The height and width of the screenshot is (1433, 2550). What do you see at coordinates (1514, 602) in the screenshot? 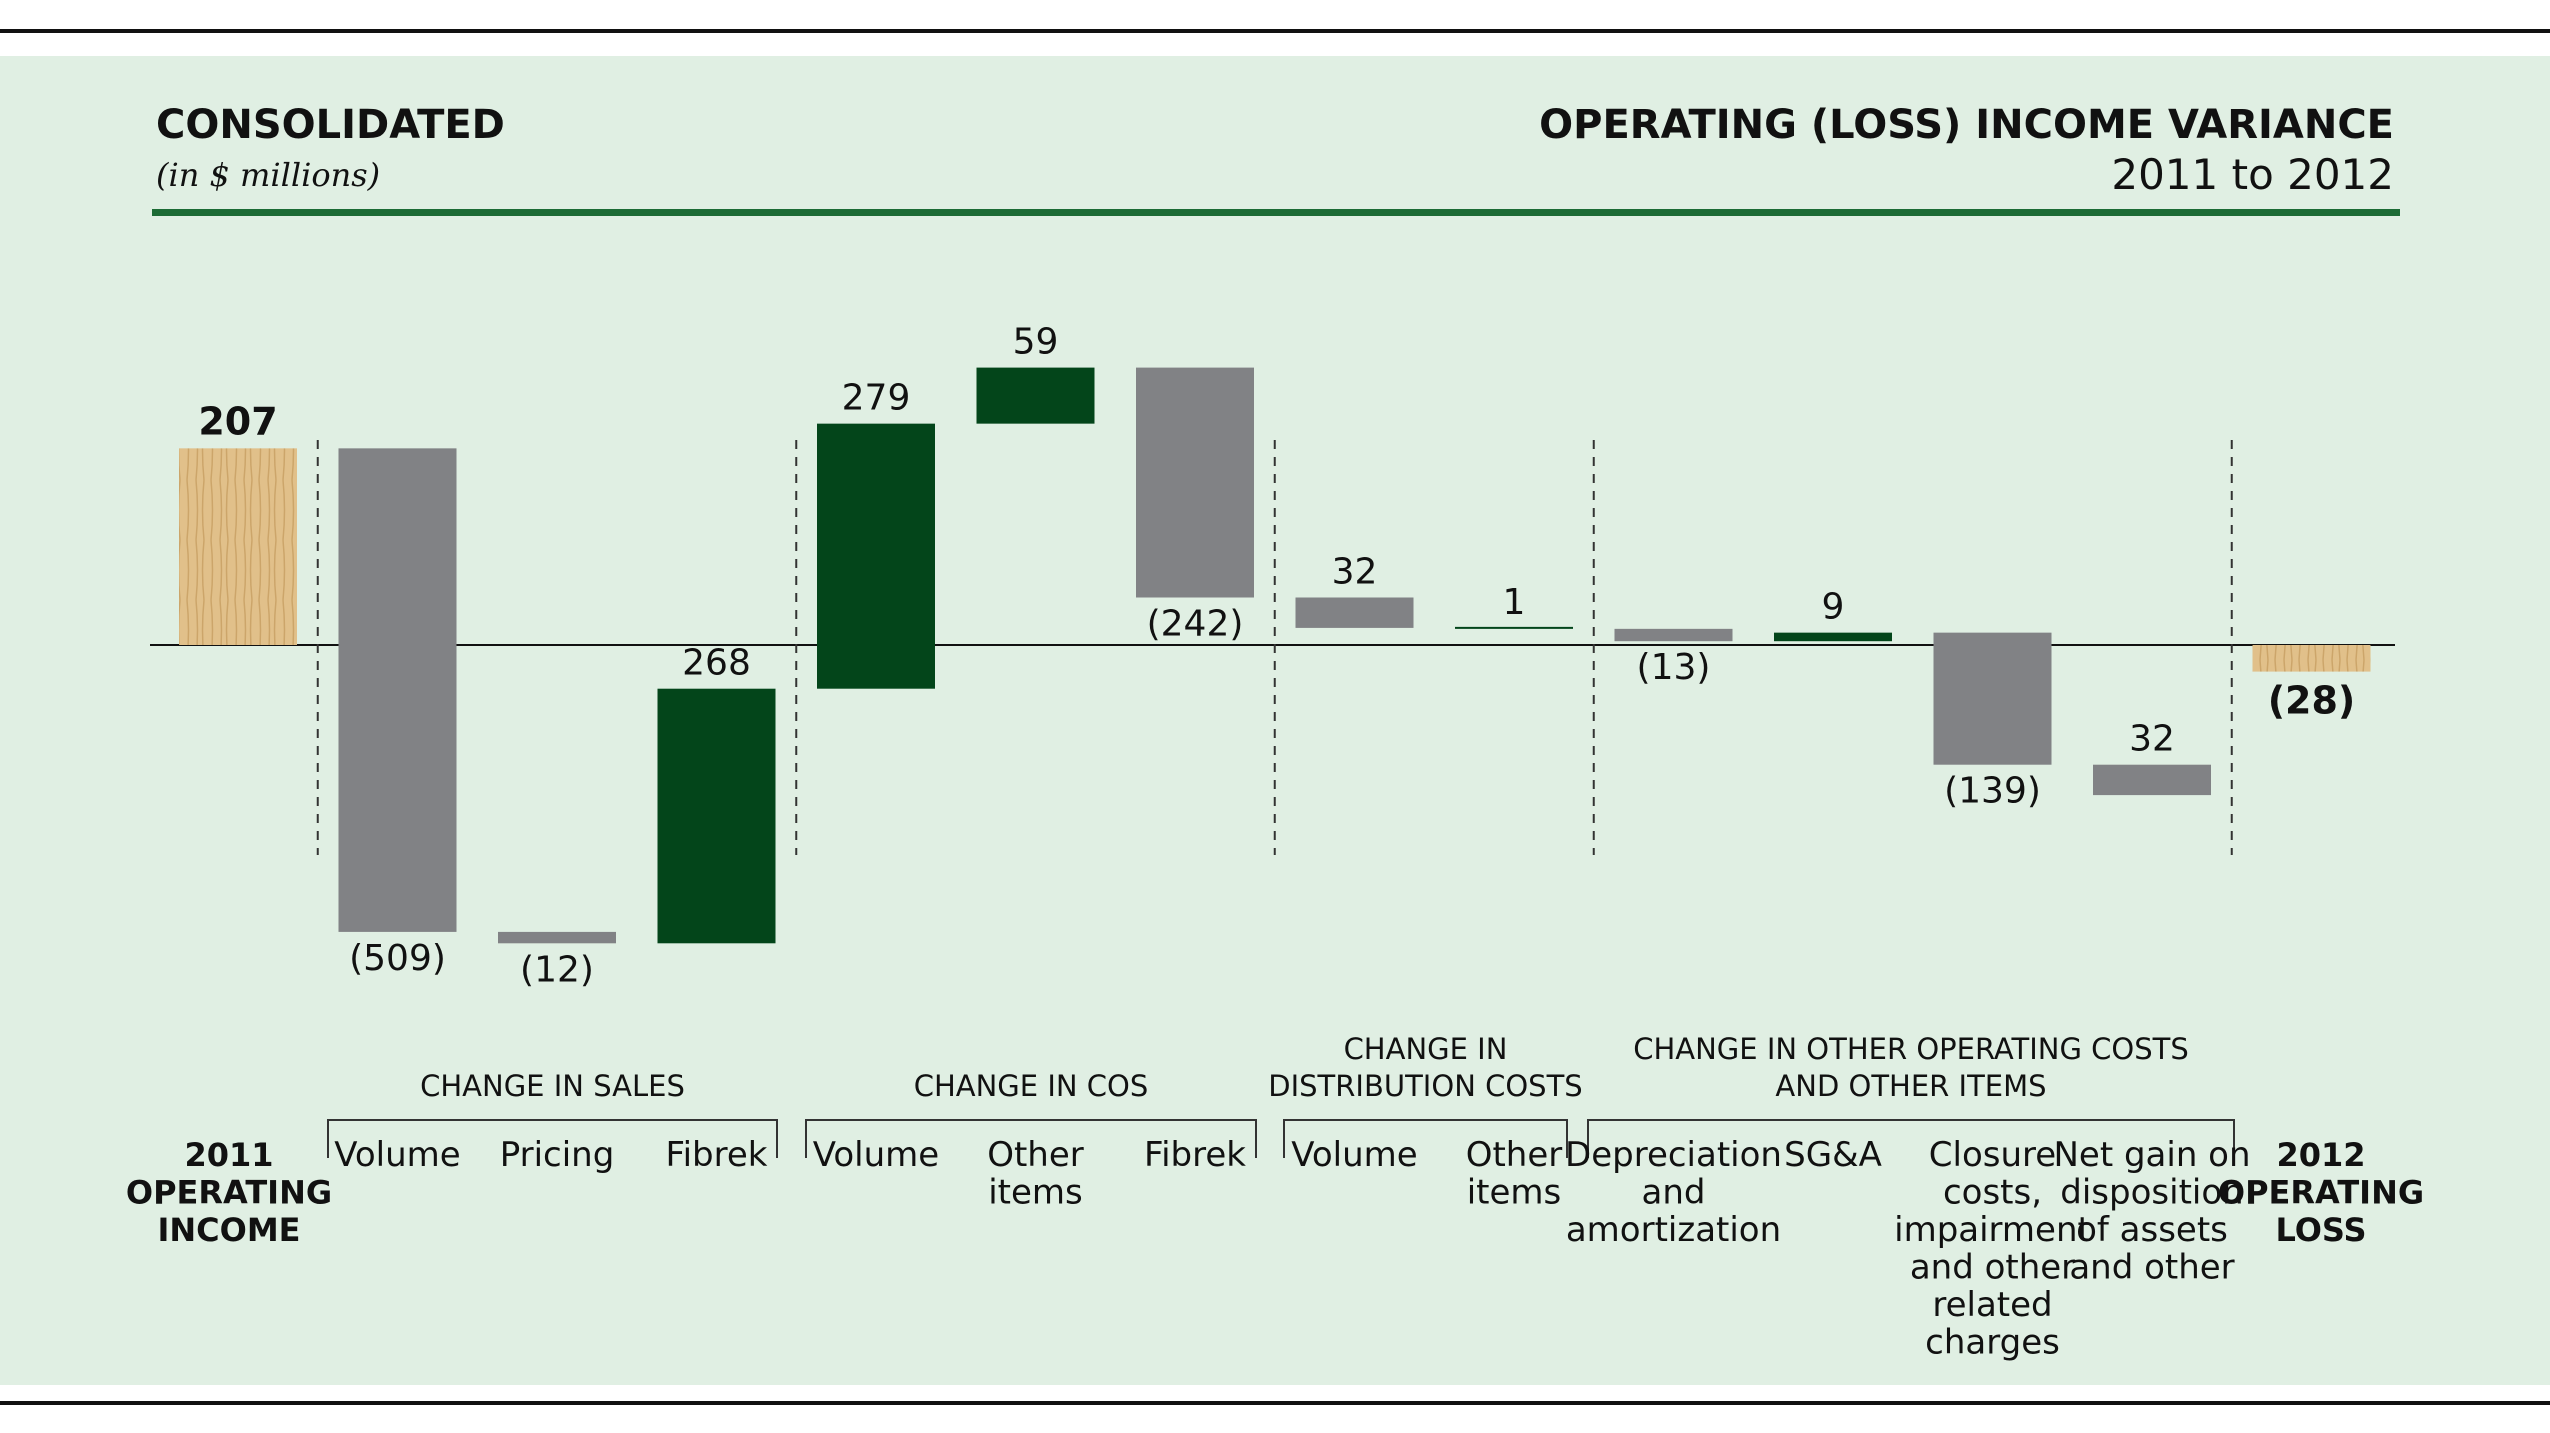
I see `data-label: 1` at bounding box center [1514, 602].